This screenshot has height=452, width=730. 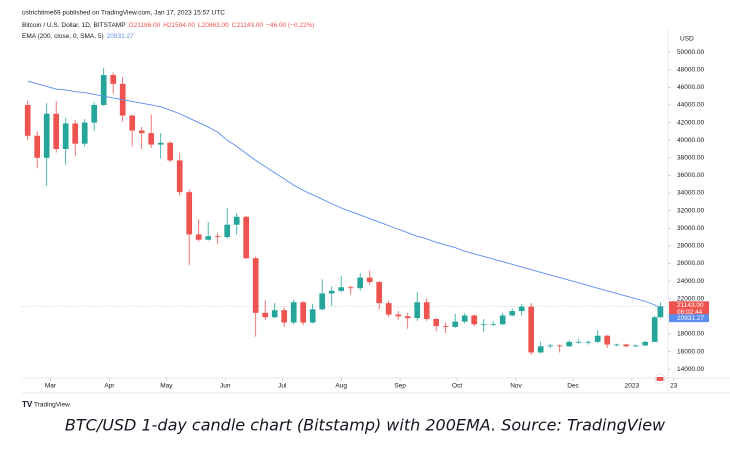 What do you see at coordinates (63, 36) in the screenshot?
I see `ema-name: EMA (200, close, 0, SMA, 5)` at bounding box center [63, 36].